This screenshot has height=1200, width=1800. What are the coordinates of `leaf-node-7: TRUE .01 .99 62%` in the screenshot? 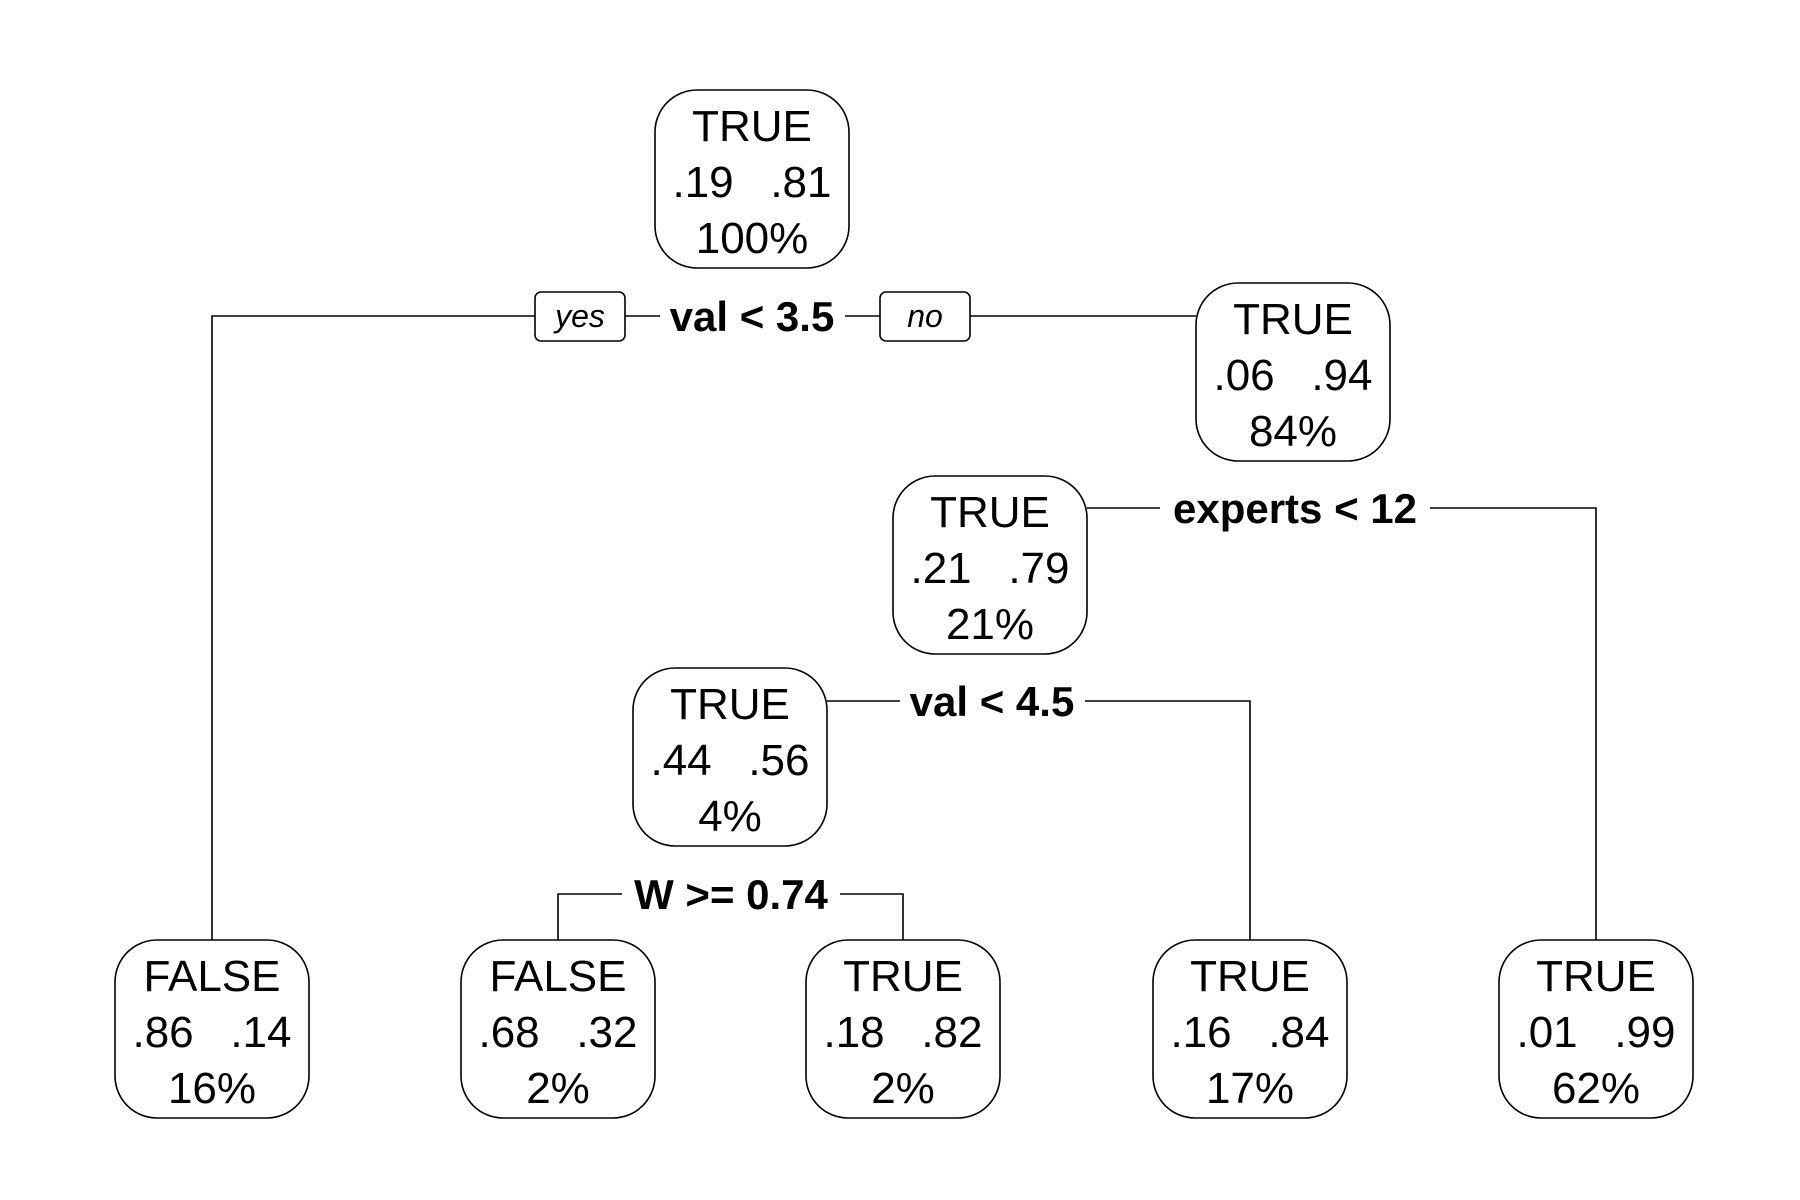 It's located at (1596, 1029).